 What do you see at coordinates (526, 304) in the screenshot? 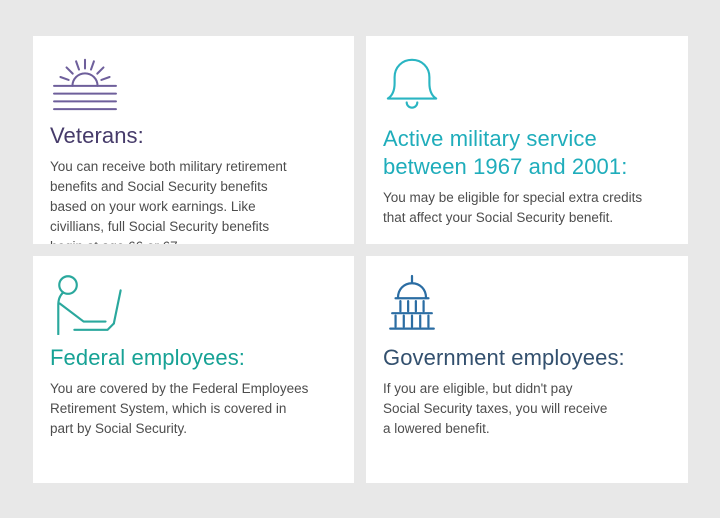
I see `capitol-icon` at bounding box center [526, 304].